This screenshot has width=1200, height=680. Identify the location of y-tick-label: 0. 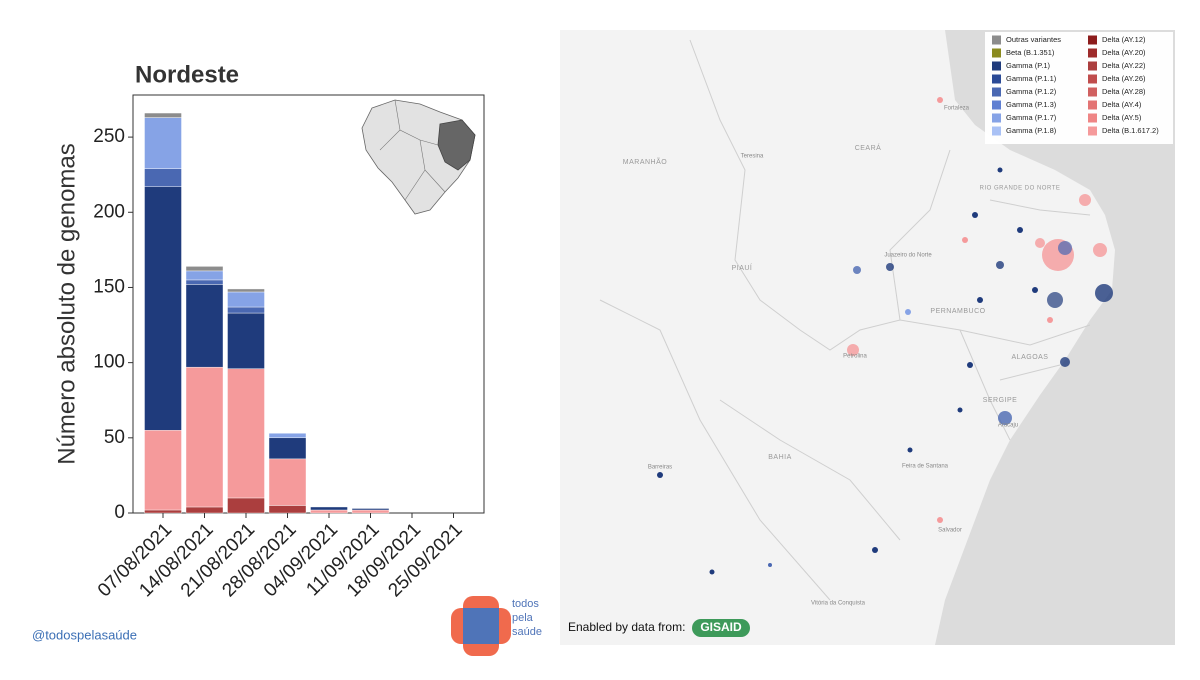
(119, 512).